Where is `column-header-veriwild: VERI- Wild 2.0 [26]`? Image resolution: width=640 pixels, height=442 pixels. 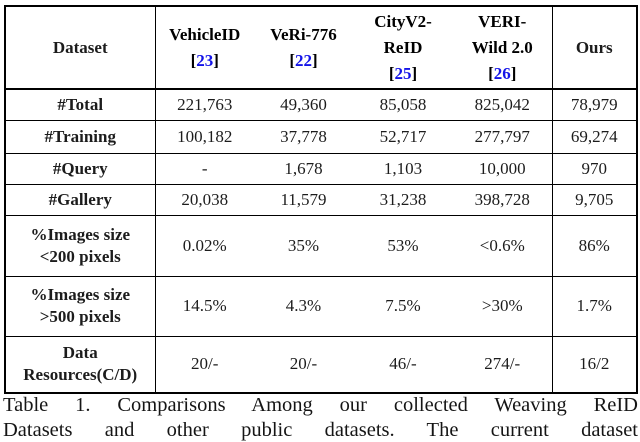 column-header-veriwild: VERI- Wild 2.0 [26] is located at coordinates (502, 47).